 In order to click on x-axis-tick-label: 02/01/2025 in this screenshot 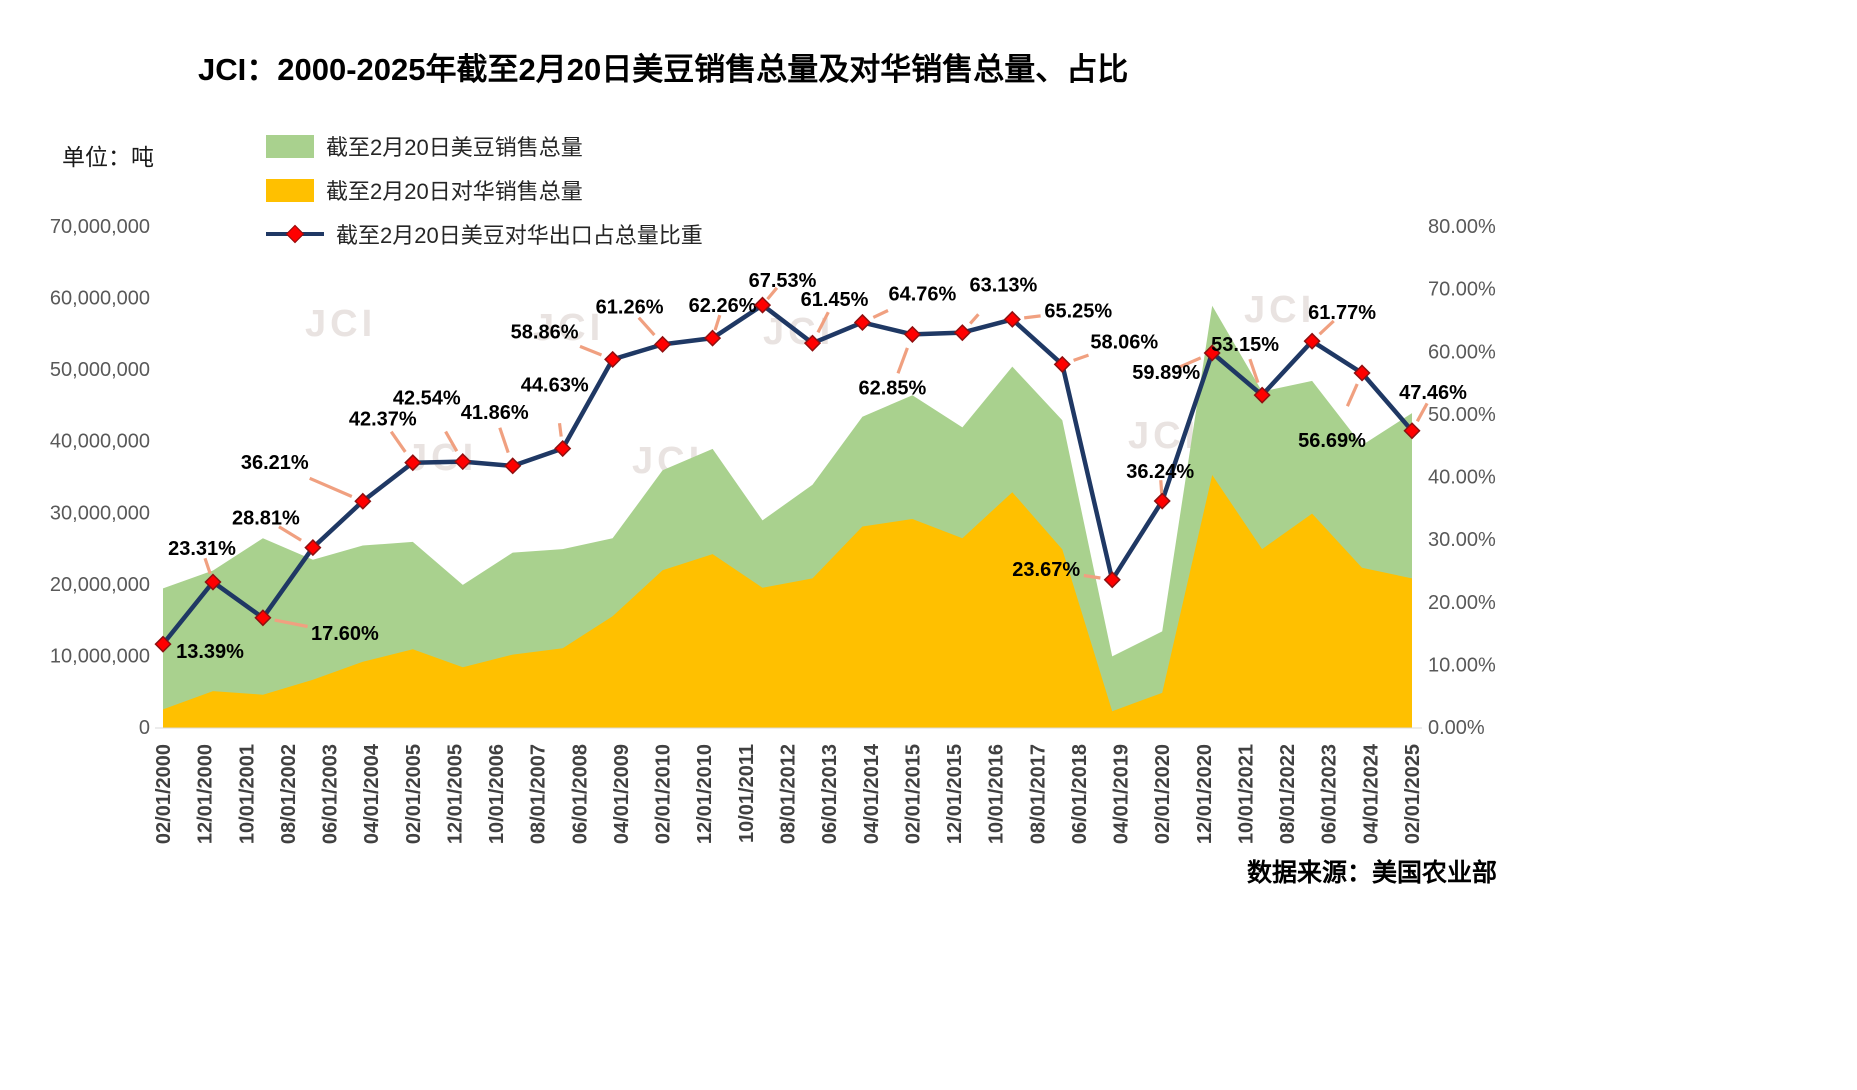, I will do `click(1413, 794)`.